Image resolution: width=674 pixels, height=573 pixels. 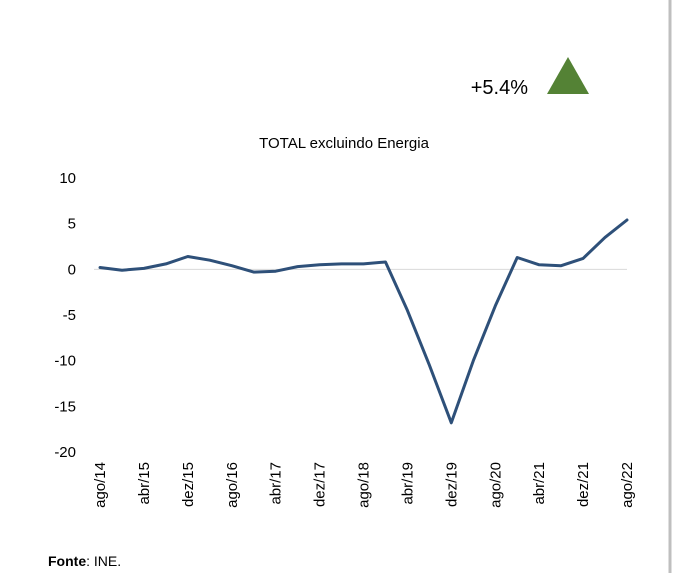 What do you see at coordinates (188, 484) in the screenshot?
I see `x-tick-label: dez/15` at bounding box center [188, 484].